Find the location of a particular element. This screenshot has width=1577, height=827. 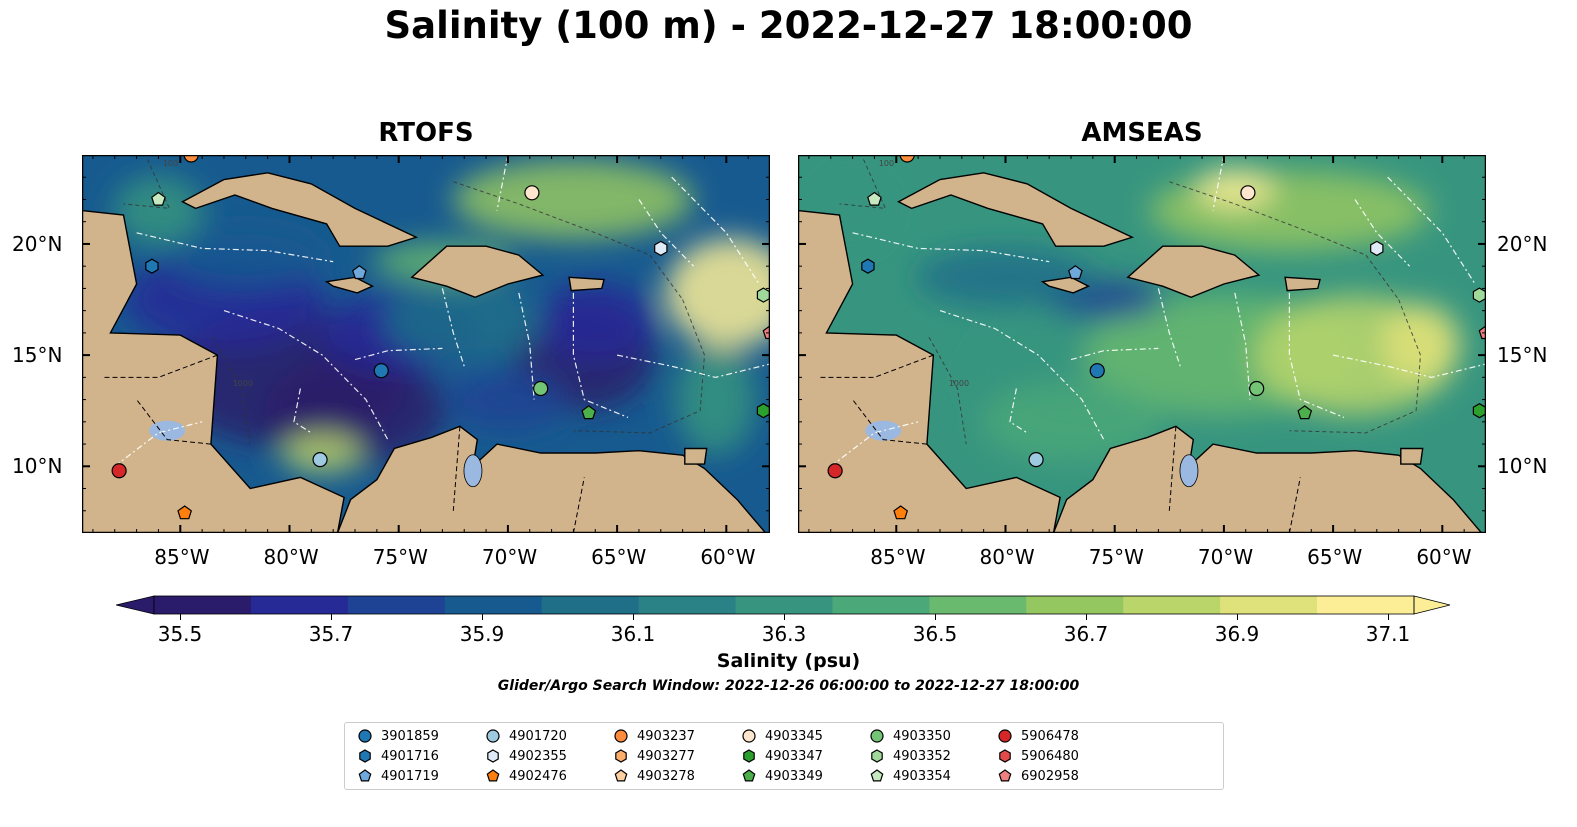

colorbar-tick-label: 35.5 is located at coordinates (180, 634).